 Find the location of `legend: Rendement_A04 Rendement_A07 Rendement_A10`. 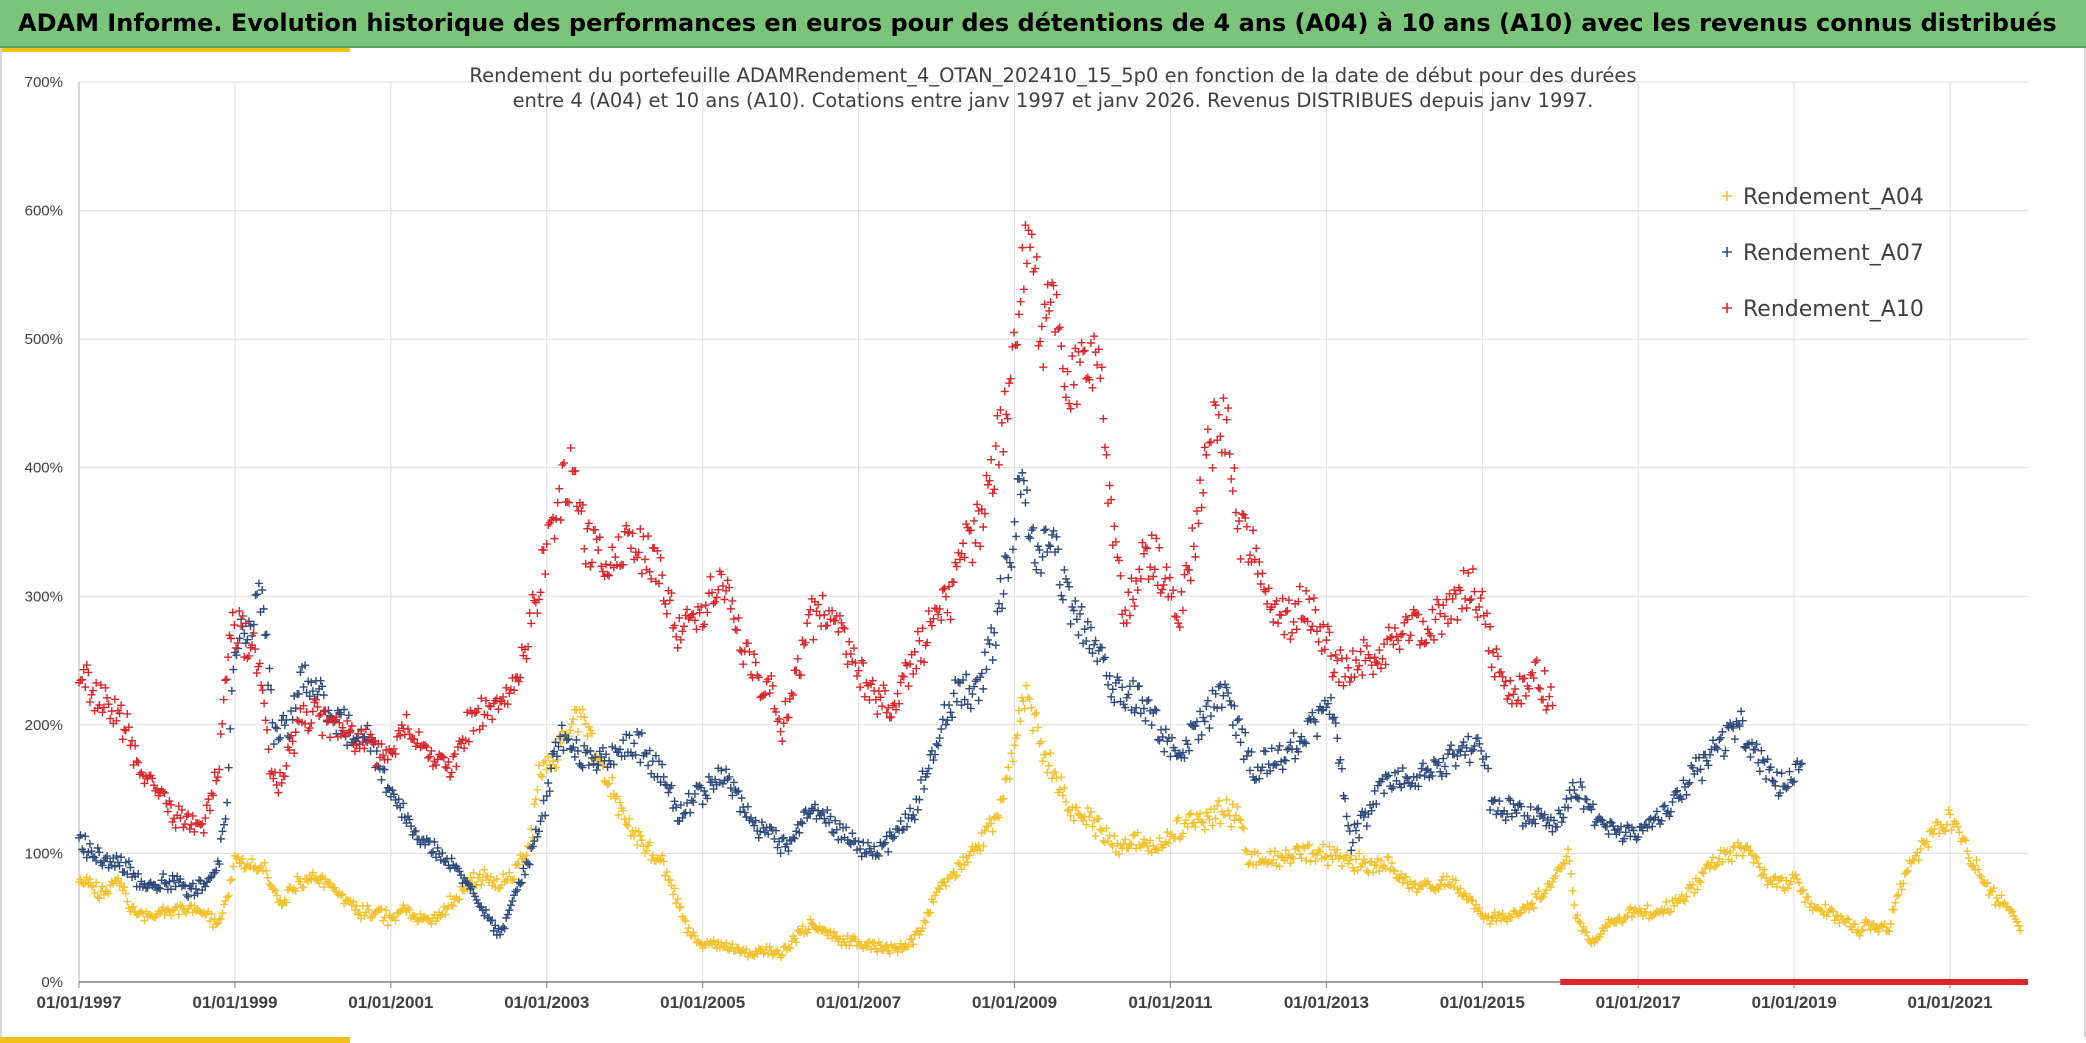

legend: Rendement_A04 Rendement_A07 Rendement_A10 is located at coordinates (1823, 253).